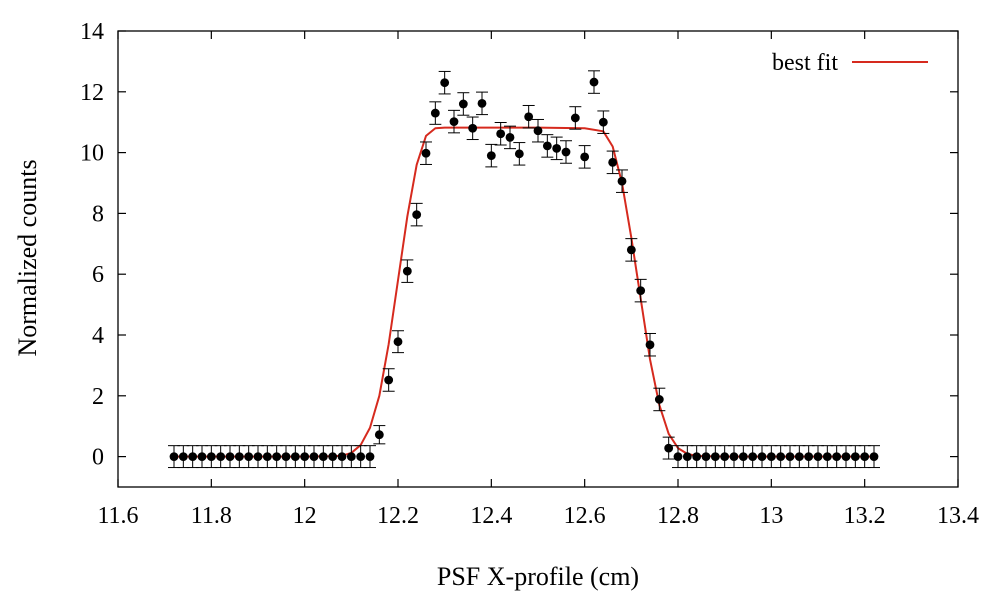  What do you see at coordinates (98, 336) in the screenshot?
I see `y-tick-label: 4` at bounding box center [98, 336].